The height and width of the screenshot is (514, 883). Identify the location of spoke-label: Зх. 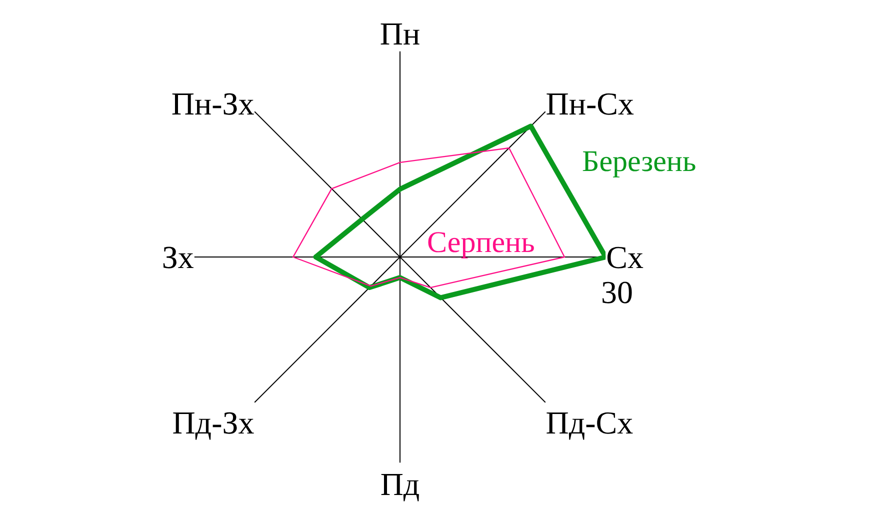
(178, 257).